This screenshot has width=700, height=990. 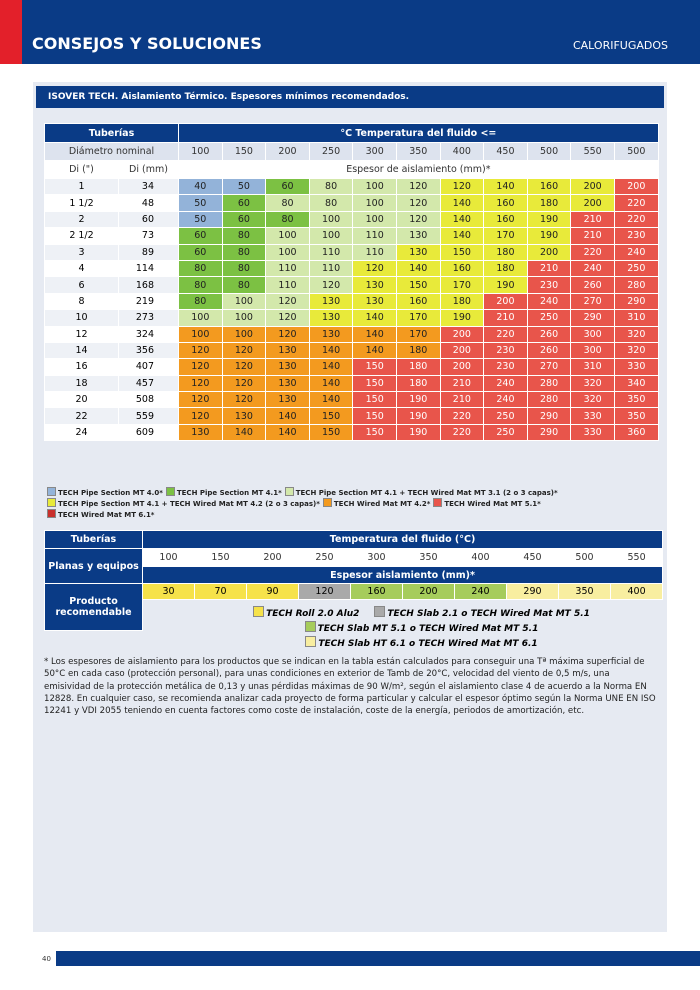 I want to click on value-cell: 240, so click(x=636, y=252).